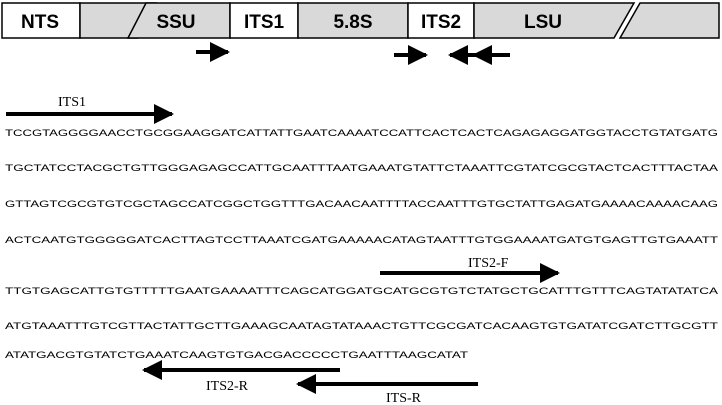 The width and height of the screenshot is (722, 405). Describe the element at coordinates (72, 102) in the screenshot. I see `its1-label: ITS1` at that location.